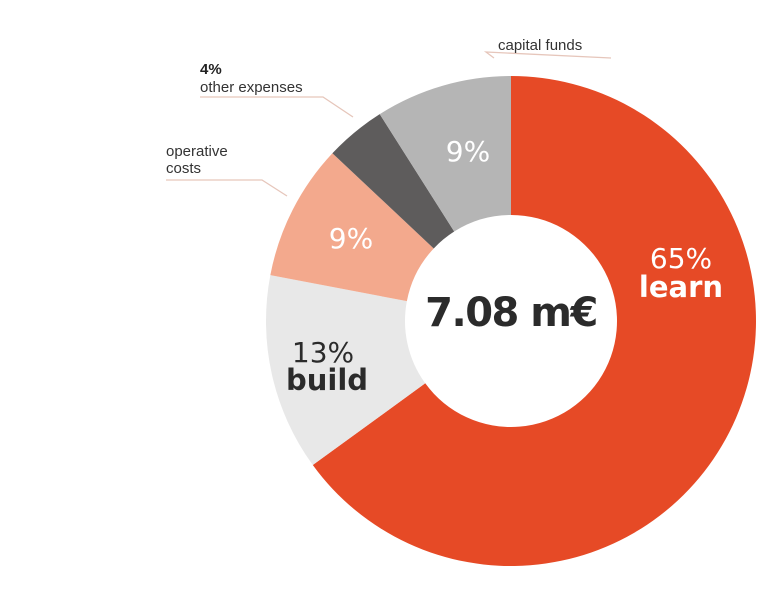 This screenshot has height=589, width=766. Describe the element at coordinates (540, 45) in the screenshot. I see `callout-capital-funds: capital funds` at that location.